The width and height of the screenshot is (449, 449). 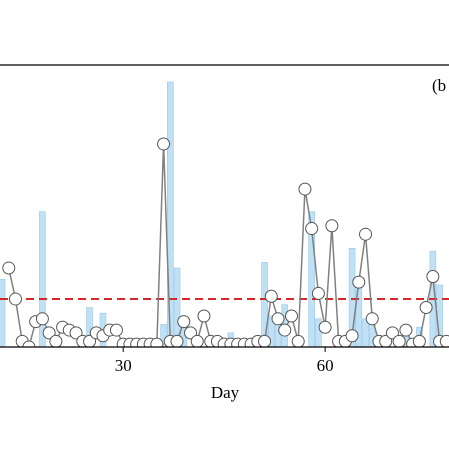 What do you see at coordinates (325, 365) in the screenshot?
I see `x-tick-label: 60` at bounding box center [325, 365].